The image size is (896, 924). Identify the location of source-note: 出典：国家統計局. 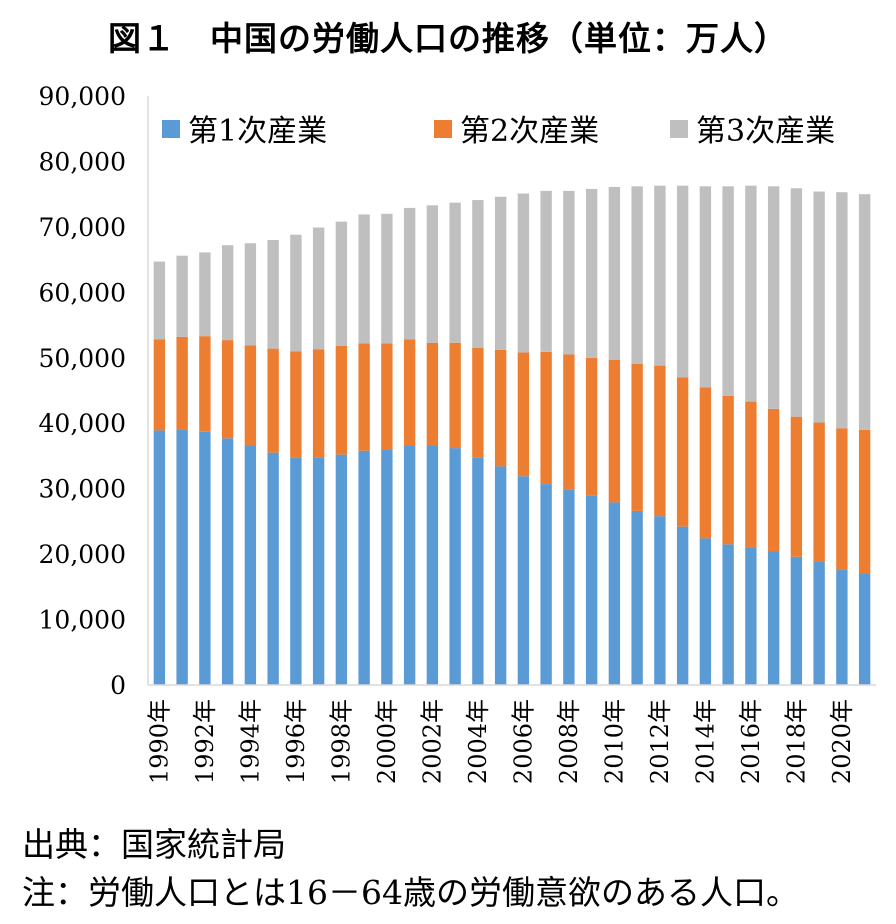
(154, 844).